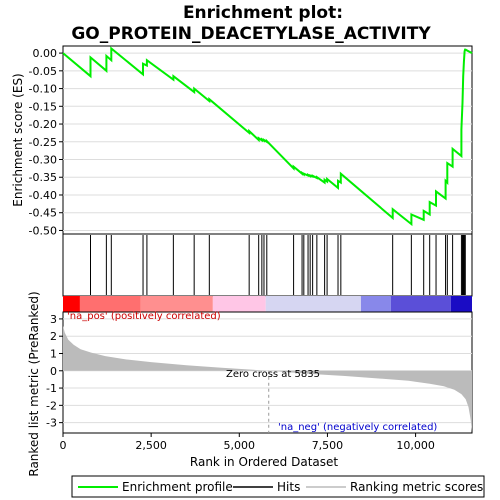 Image resolution: width=500 pixels, height=500 pixels. I want to click on metric-tick-label: 2, so click(53, 336).